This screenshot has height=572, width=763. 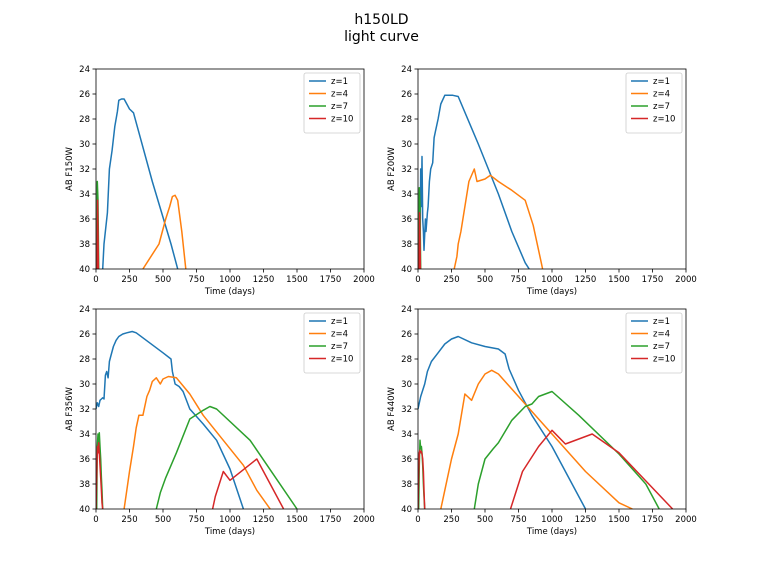 What do you see at coordinates (406, 120) in the screenshot?
I see `y-tick-label: 28` at bounding box center [406, 120].